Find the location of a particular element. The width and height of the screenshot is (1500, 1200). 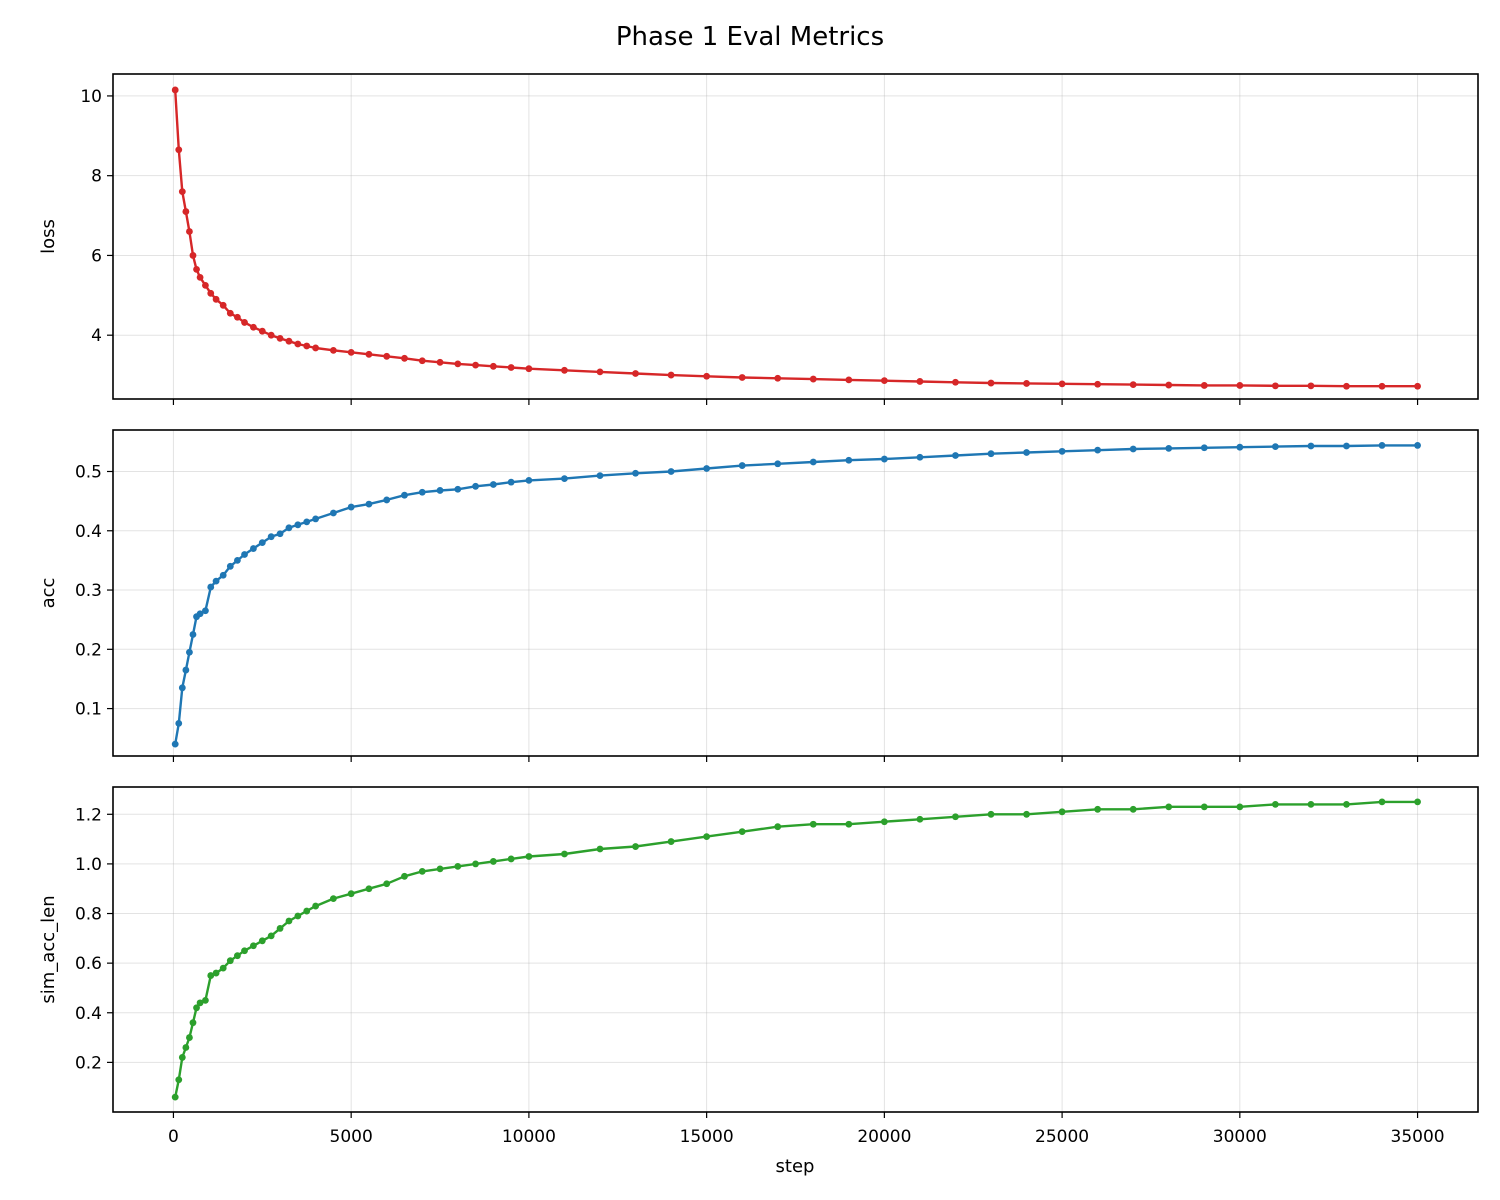

y-tick-label: 0.8 is located at coordinates (88, 915).